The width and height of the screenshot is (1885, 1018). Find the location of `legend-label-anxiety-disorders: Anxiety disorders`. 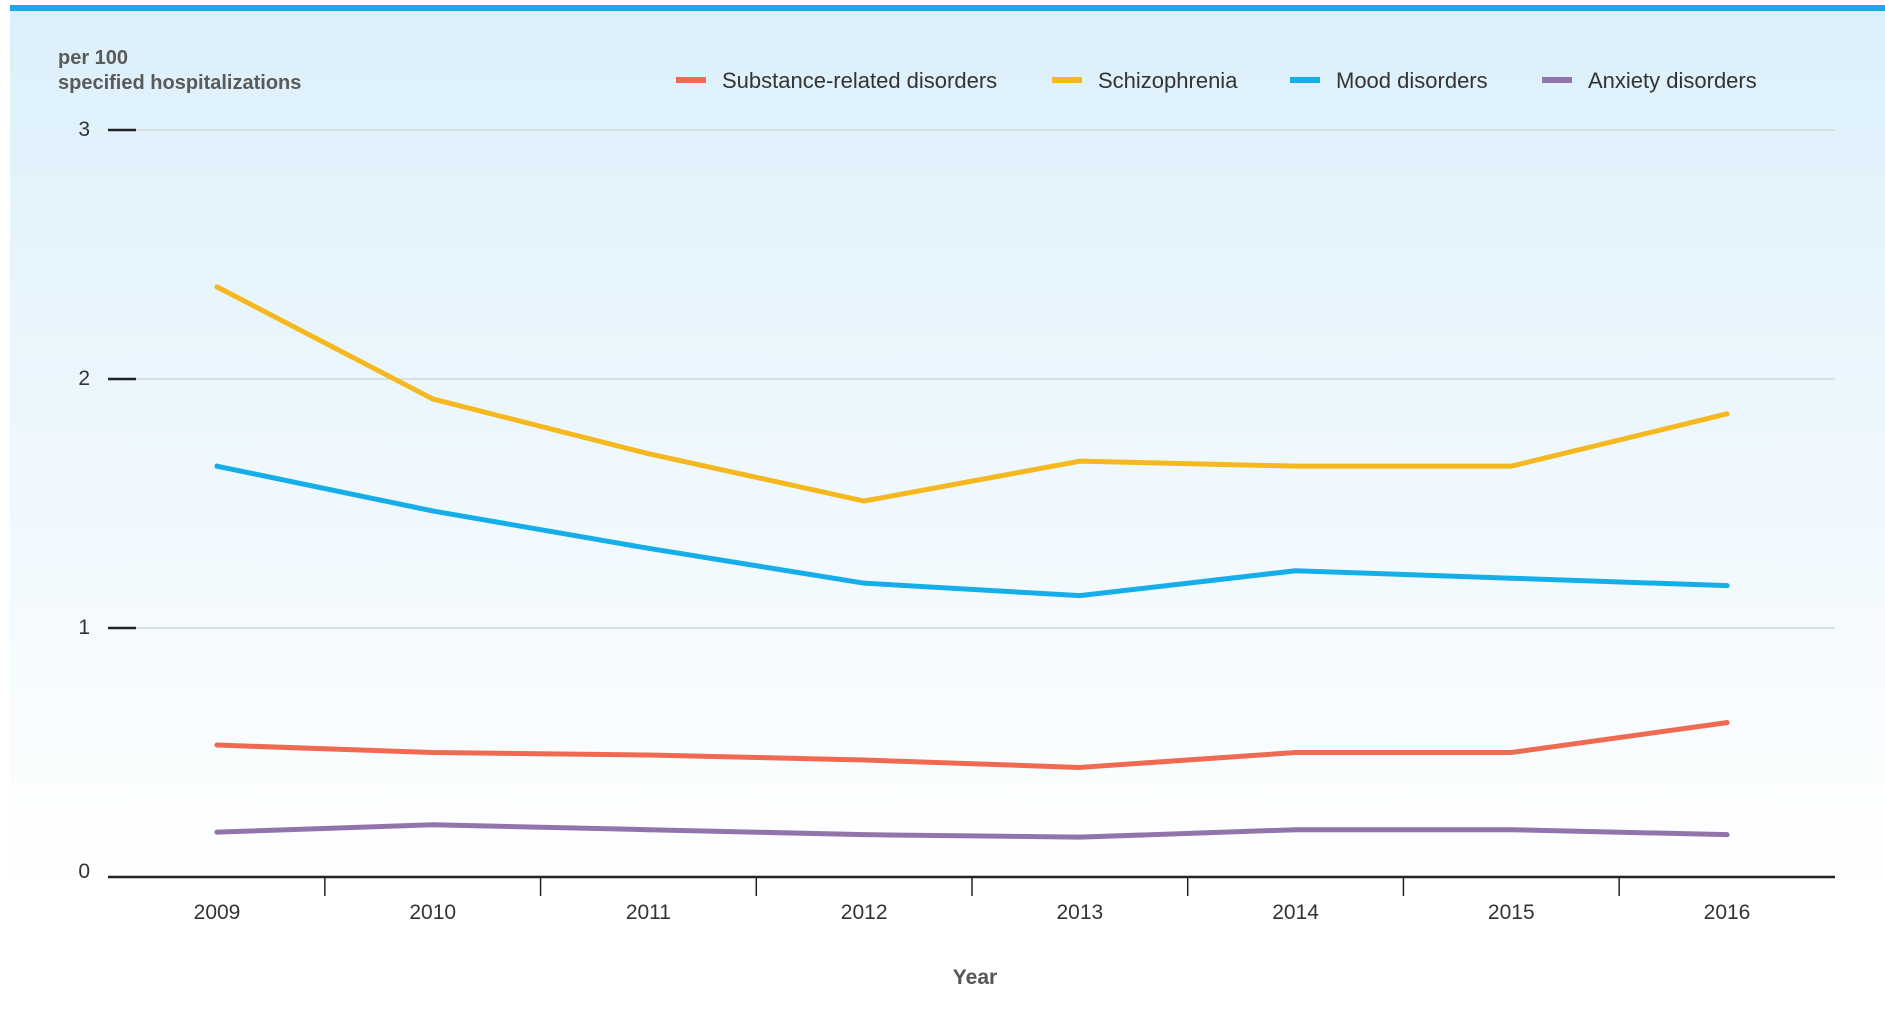

legend-label-anxiety-disorders: Anxiety disorders is located at coordinates (1672, 80).